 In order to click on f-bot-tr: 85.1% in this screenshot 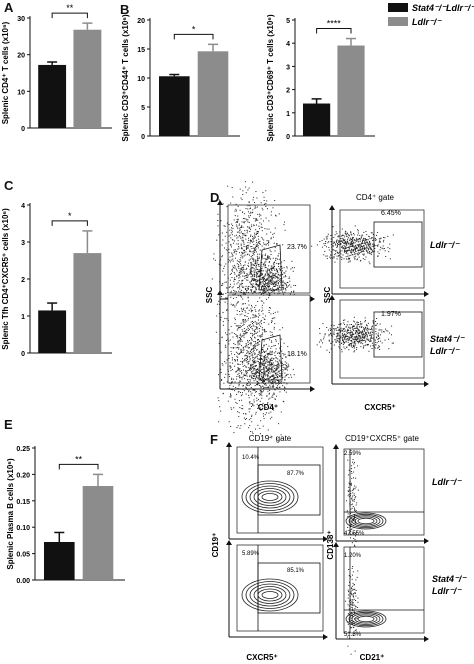, I will do `click(296, 571)`.